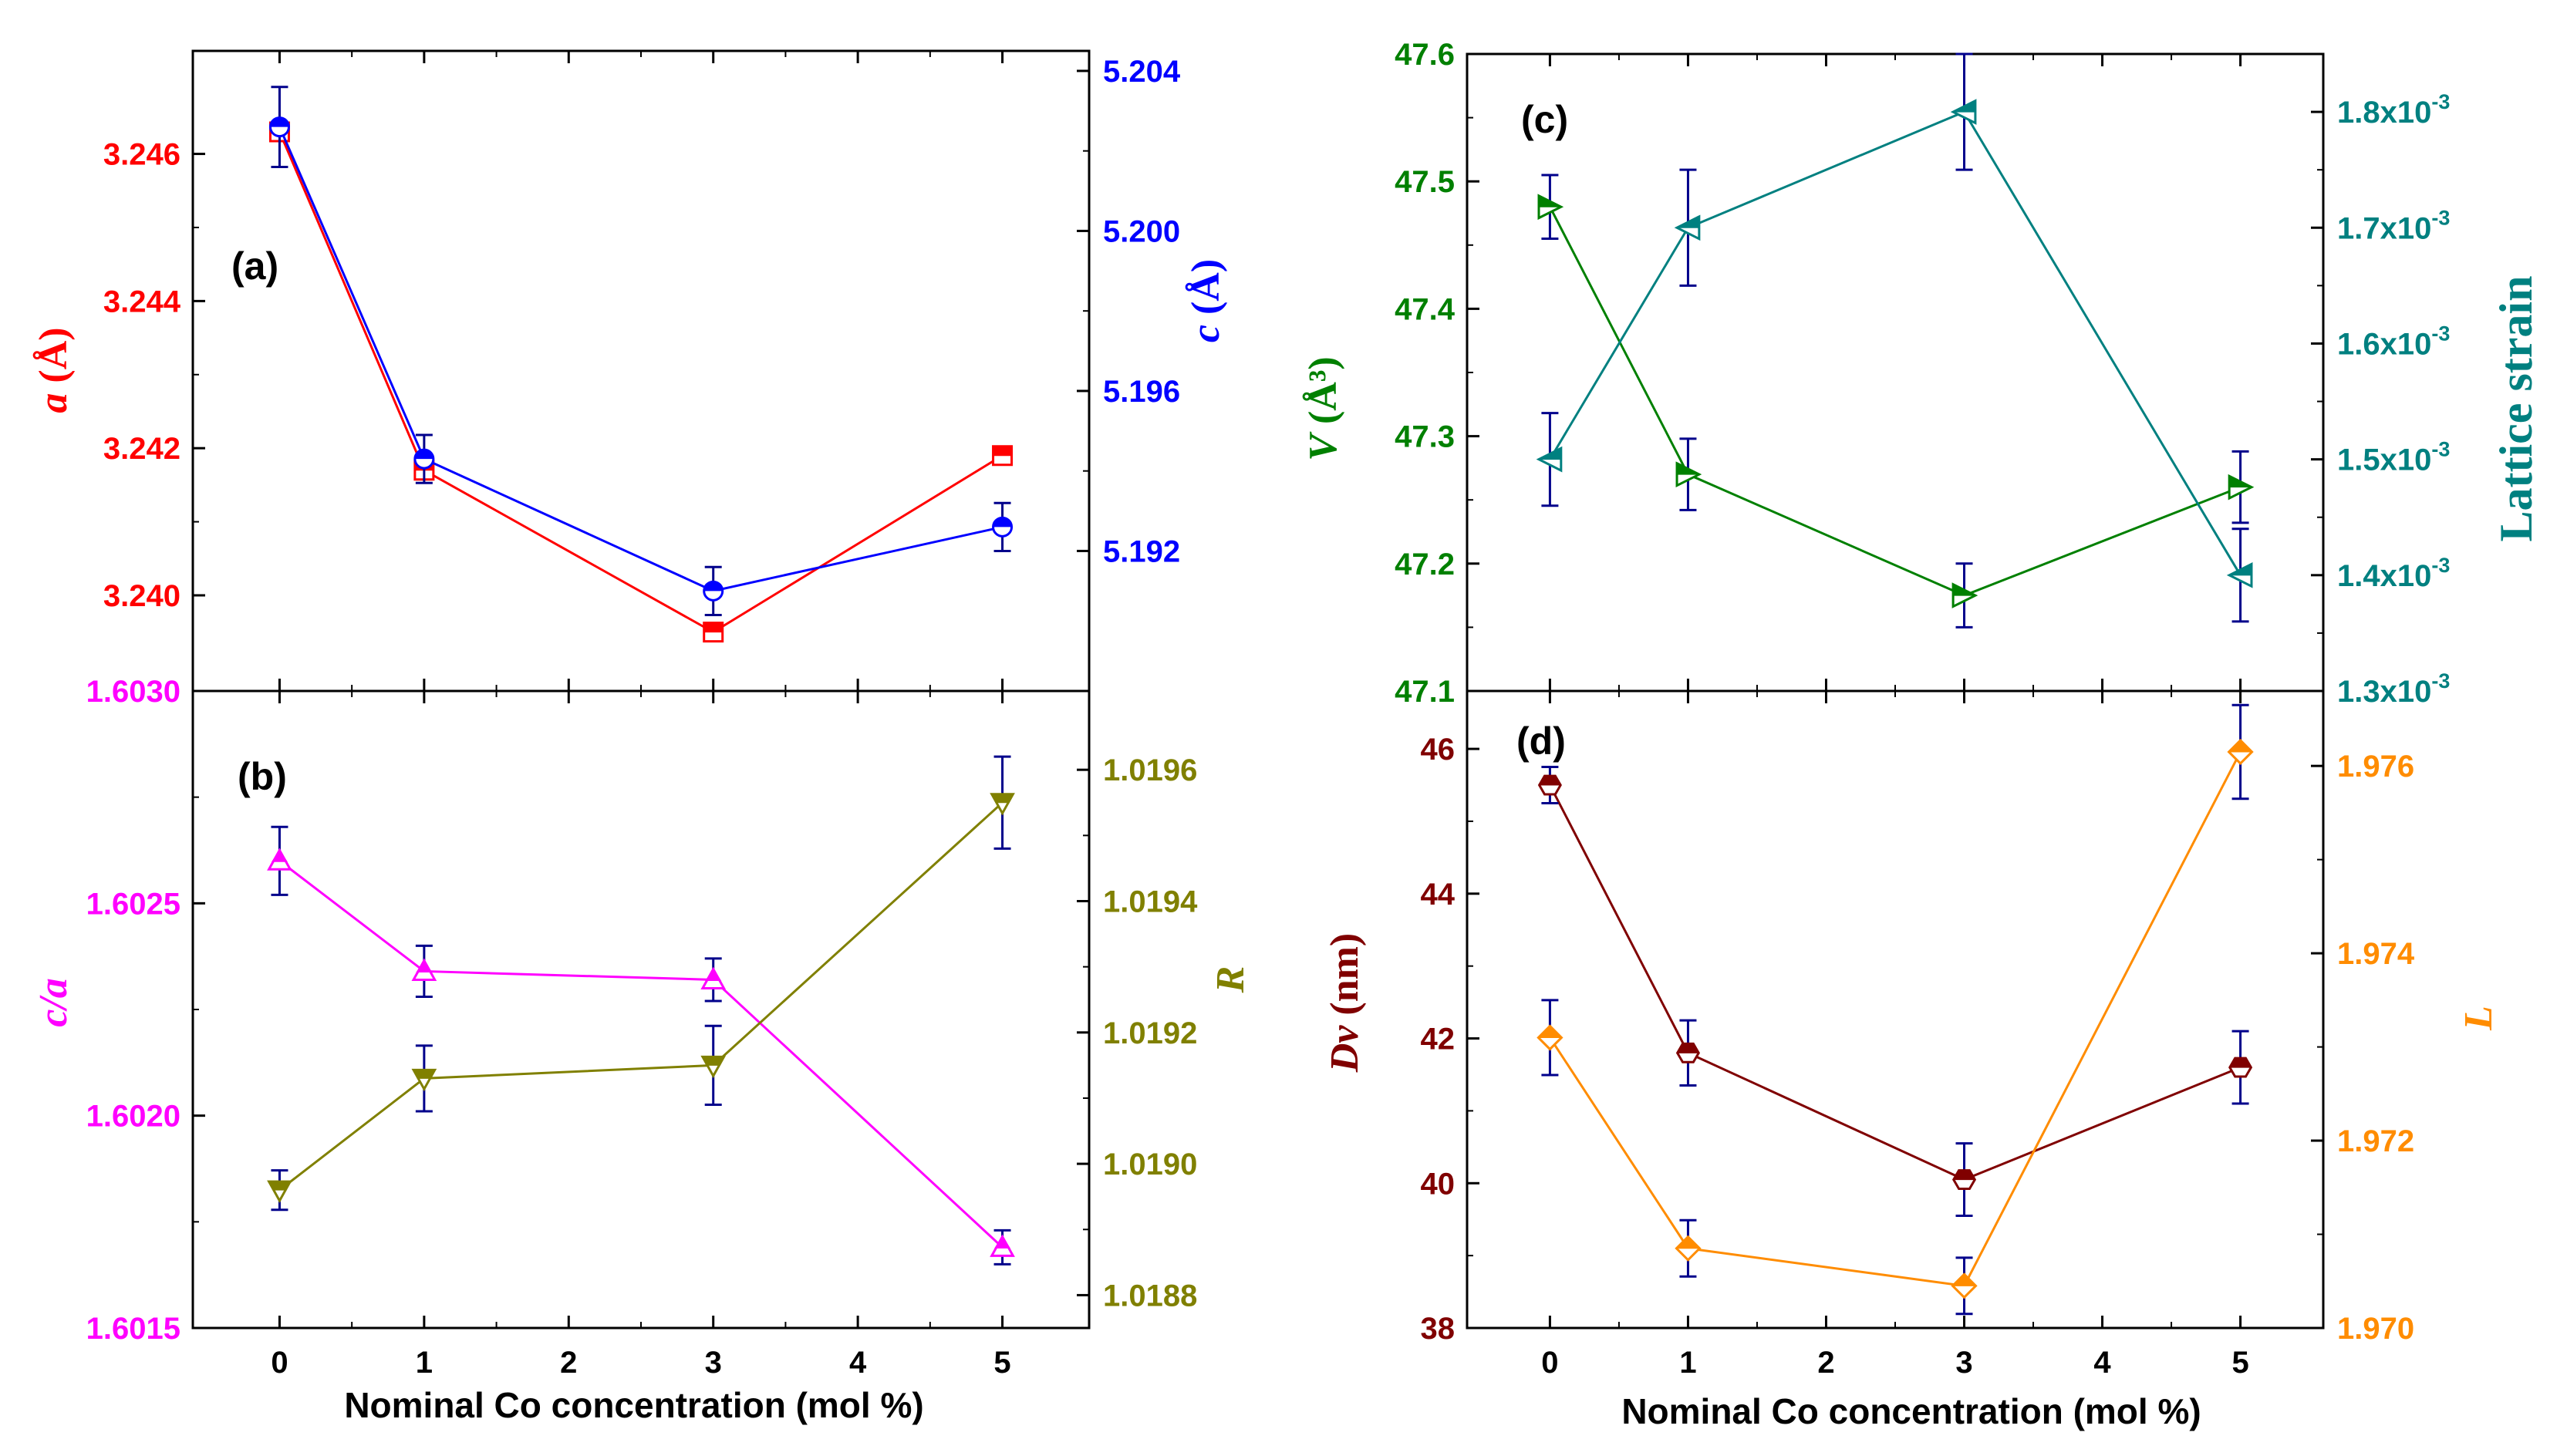 This screenshot has width=2567, height=1456. I want to click on axis-label-unit: (nm), so click(1345, 980).